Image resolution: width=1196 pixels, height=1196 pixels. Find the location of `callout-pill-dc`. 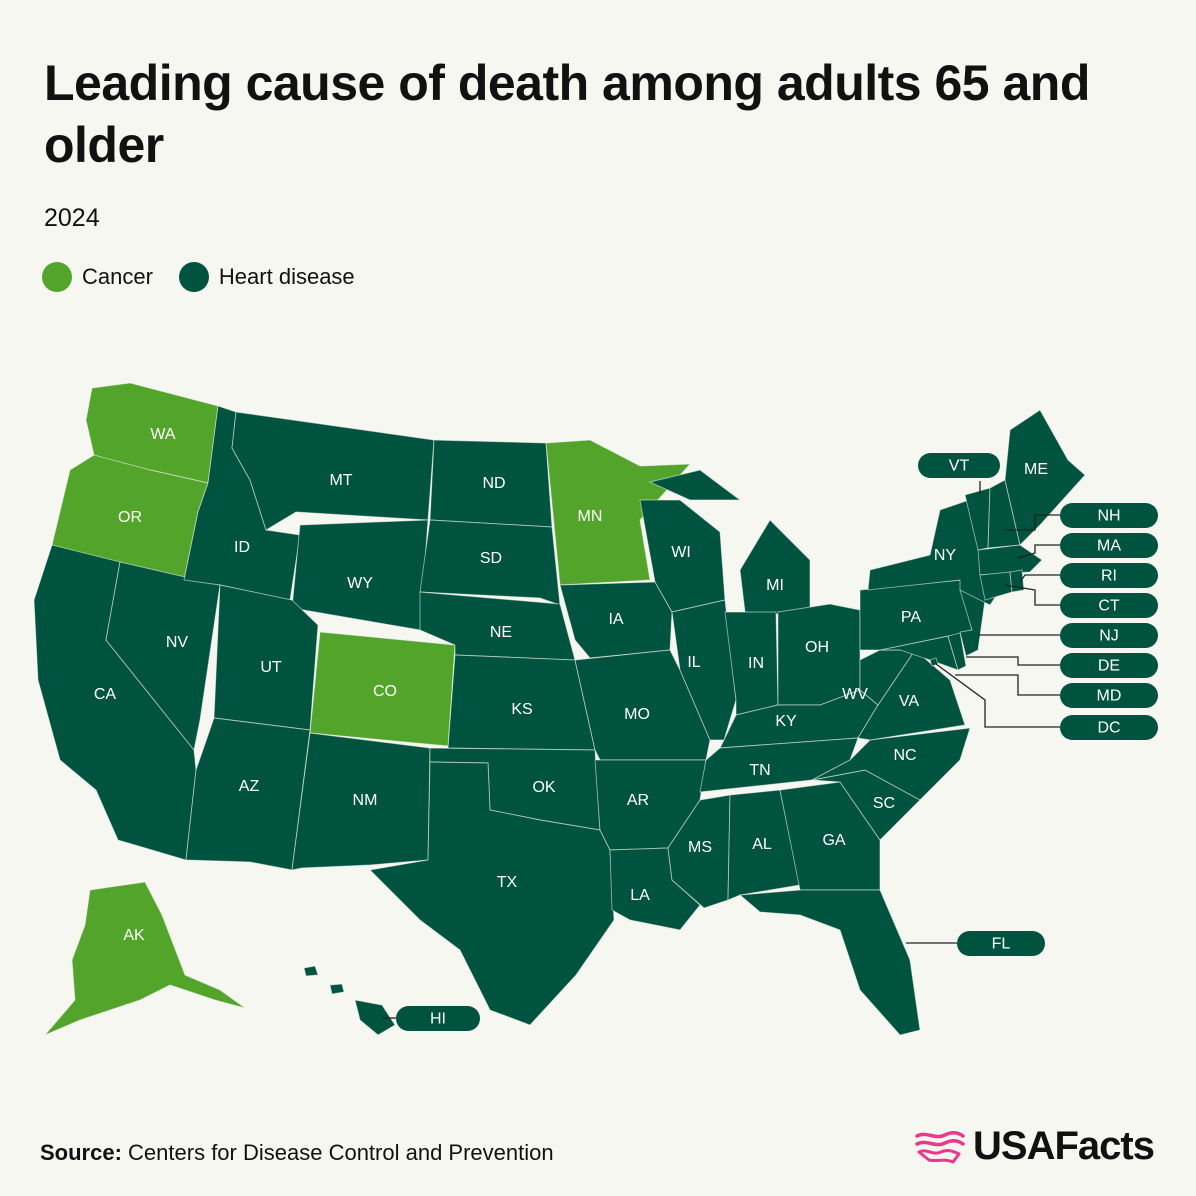

callout-pill-dc is located at coordinates (1109, 727).